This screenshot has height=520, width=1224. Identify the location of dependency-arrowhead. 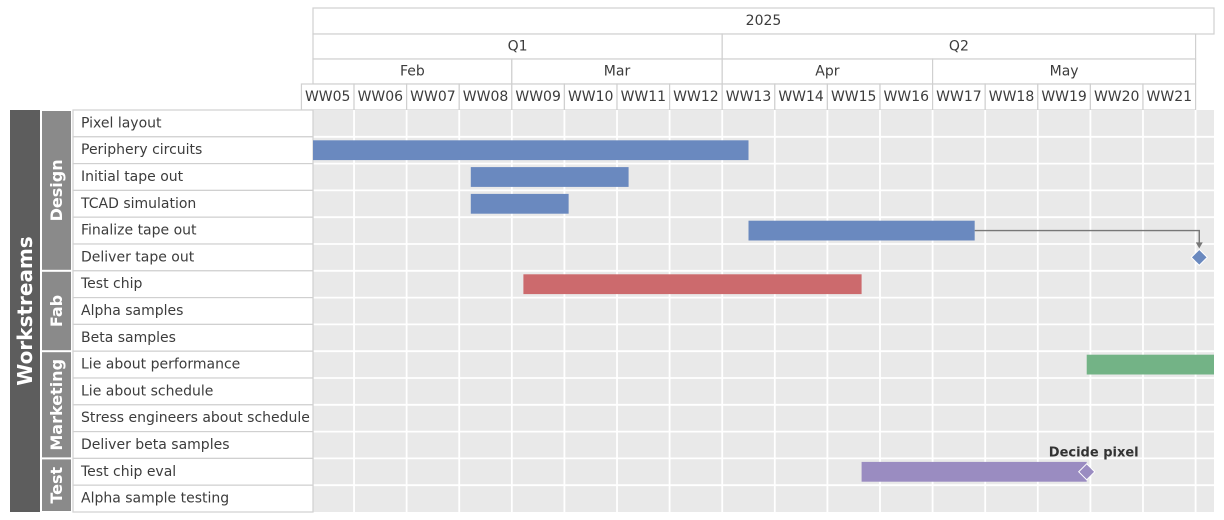
(1199, 245).